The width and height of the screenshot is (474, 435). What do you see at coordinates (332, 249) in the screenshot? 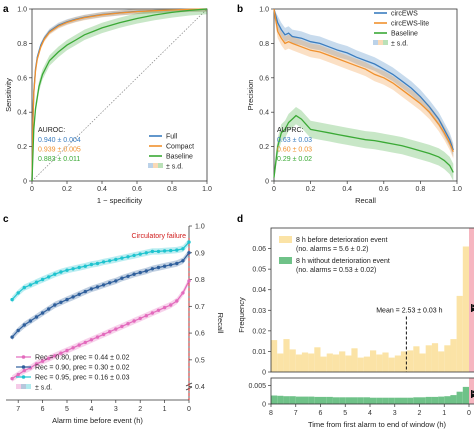
I see `d-legend-sub-0: (no. alarms = 5.6 ± 0.2)` at bounding box center [332, 249].